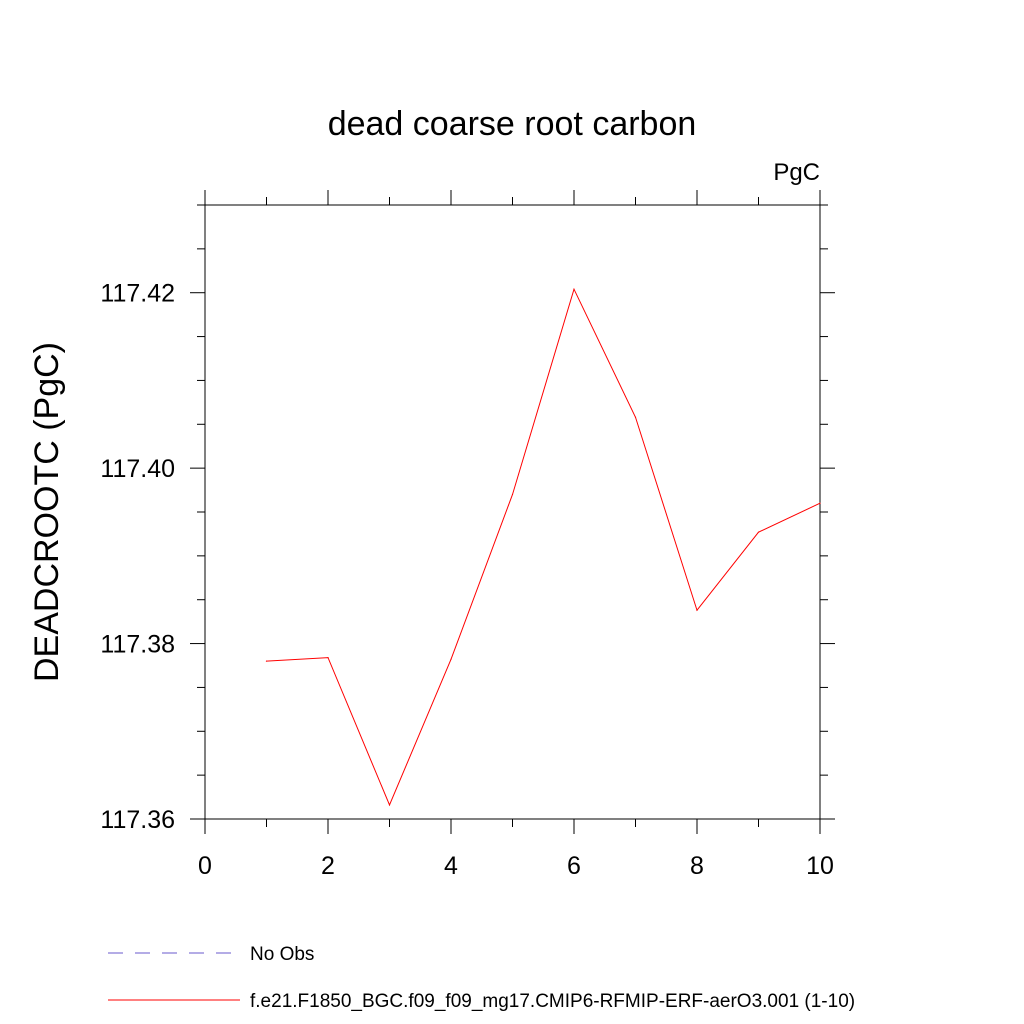 This screenshot has height=1024, width=1024. What do you see at coordinates (47, 512) in the screenshot?
I see `y-axis-label: DEADCROOTC (PgC)` at bounding box center [47, 512].